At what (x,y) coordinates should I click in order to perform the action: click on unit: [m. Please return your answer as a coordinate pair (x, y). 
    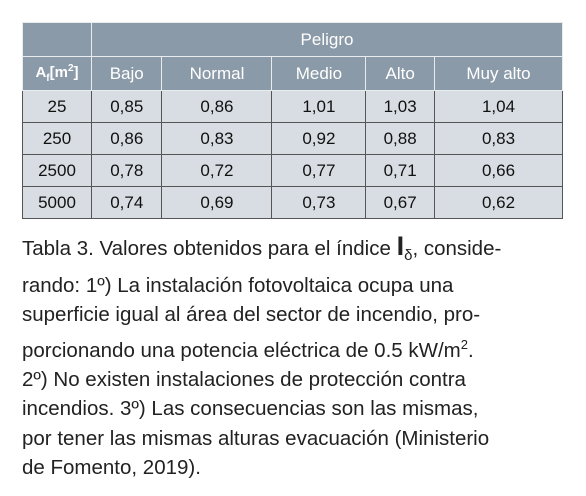
    Looking at the image, I should click on (58, 72).